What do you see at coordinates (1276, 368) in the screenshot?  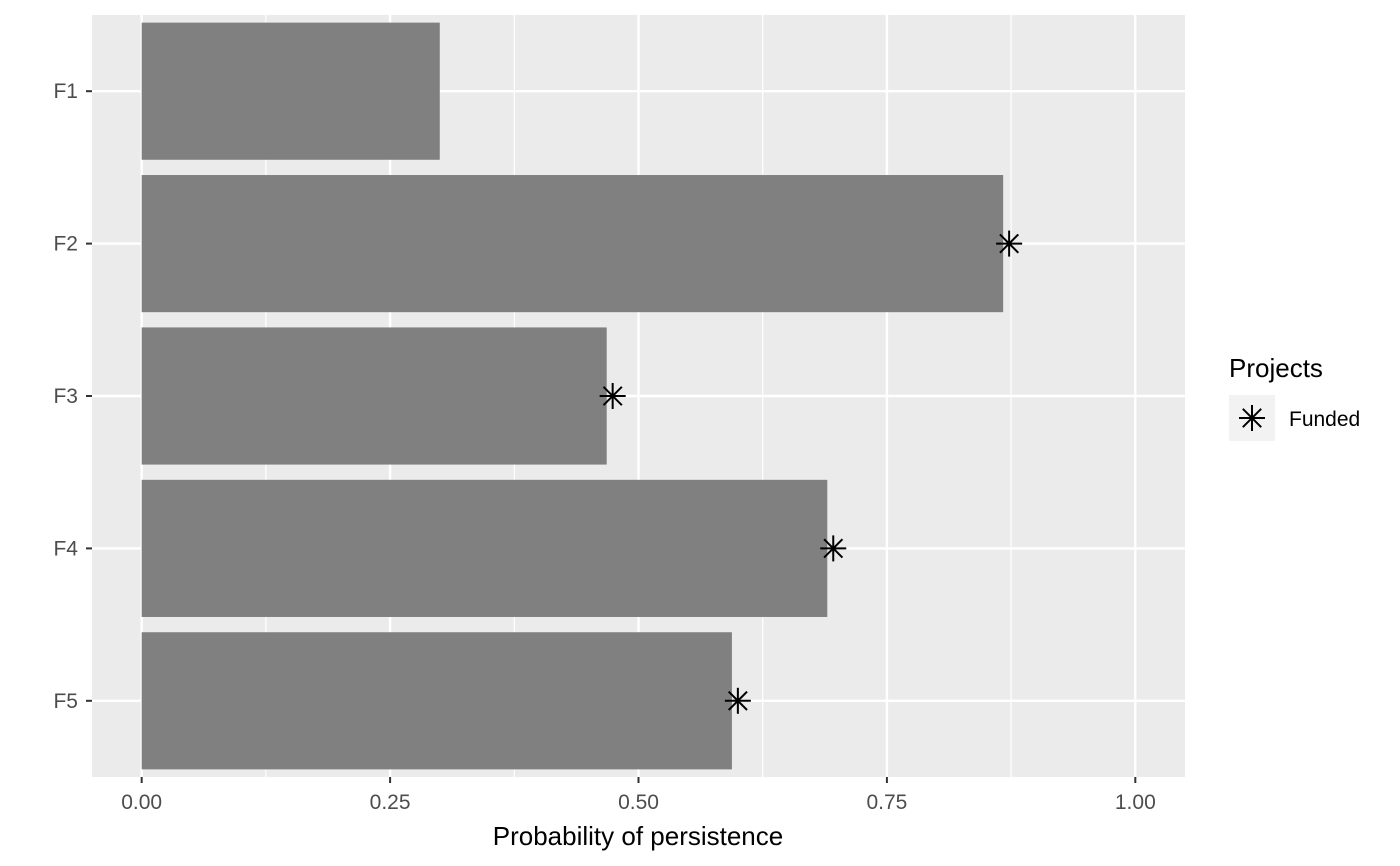 I see `legend-title: Projects` at bounding box center [1276, 368].